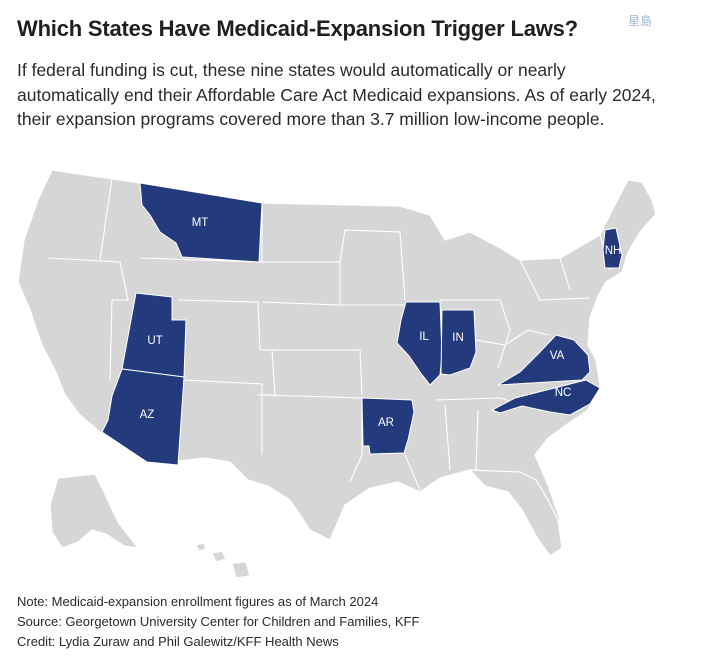 Image resolution: width=703 pixels, height=664 pixels. I want to click on state-north-carolina, so click(545, 397).